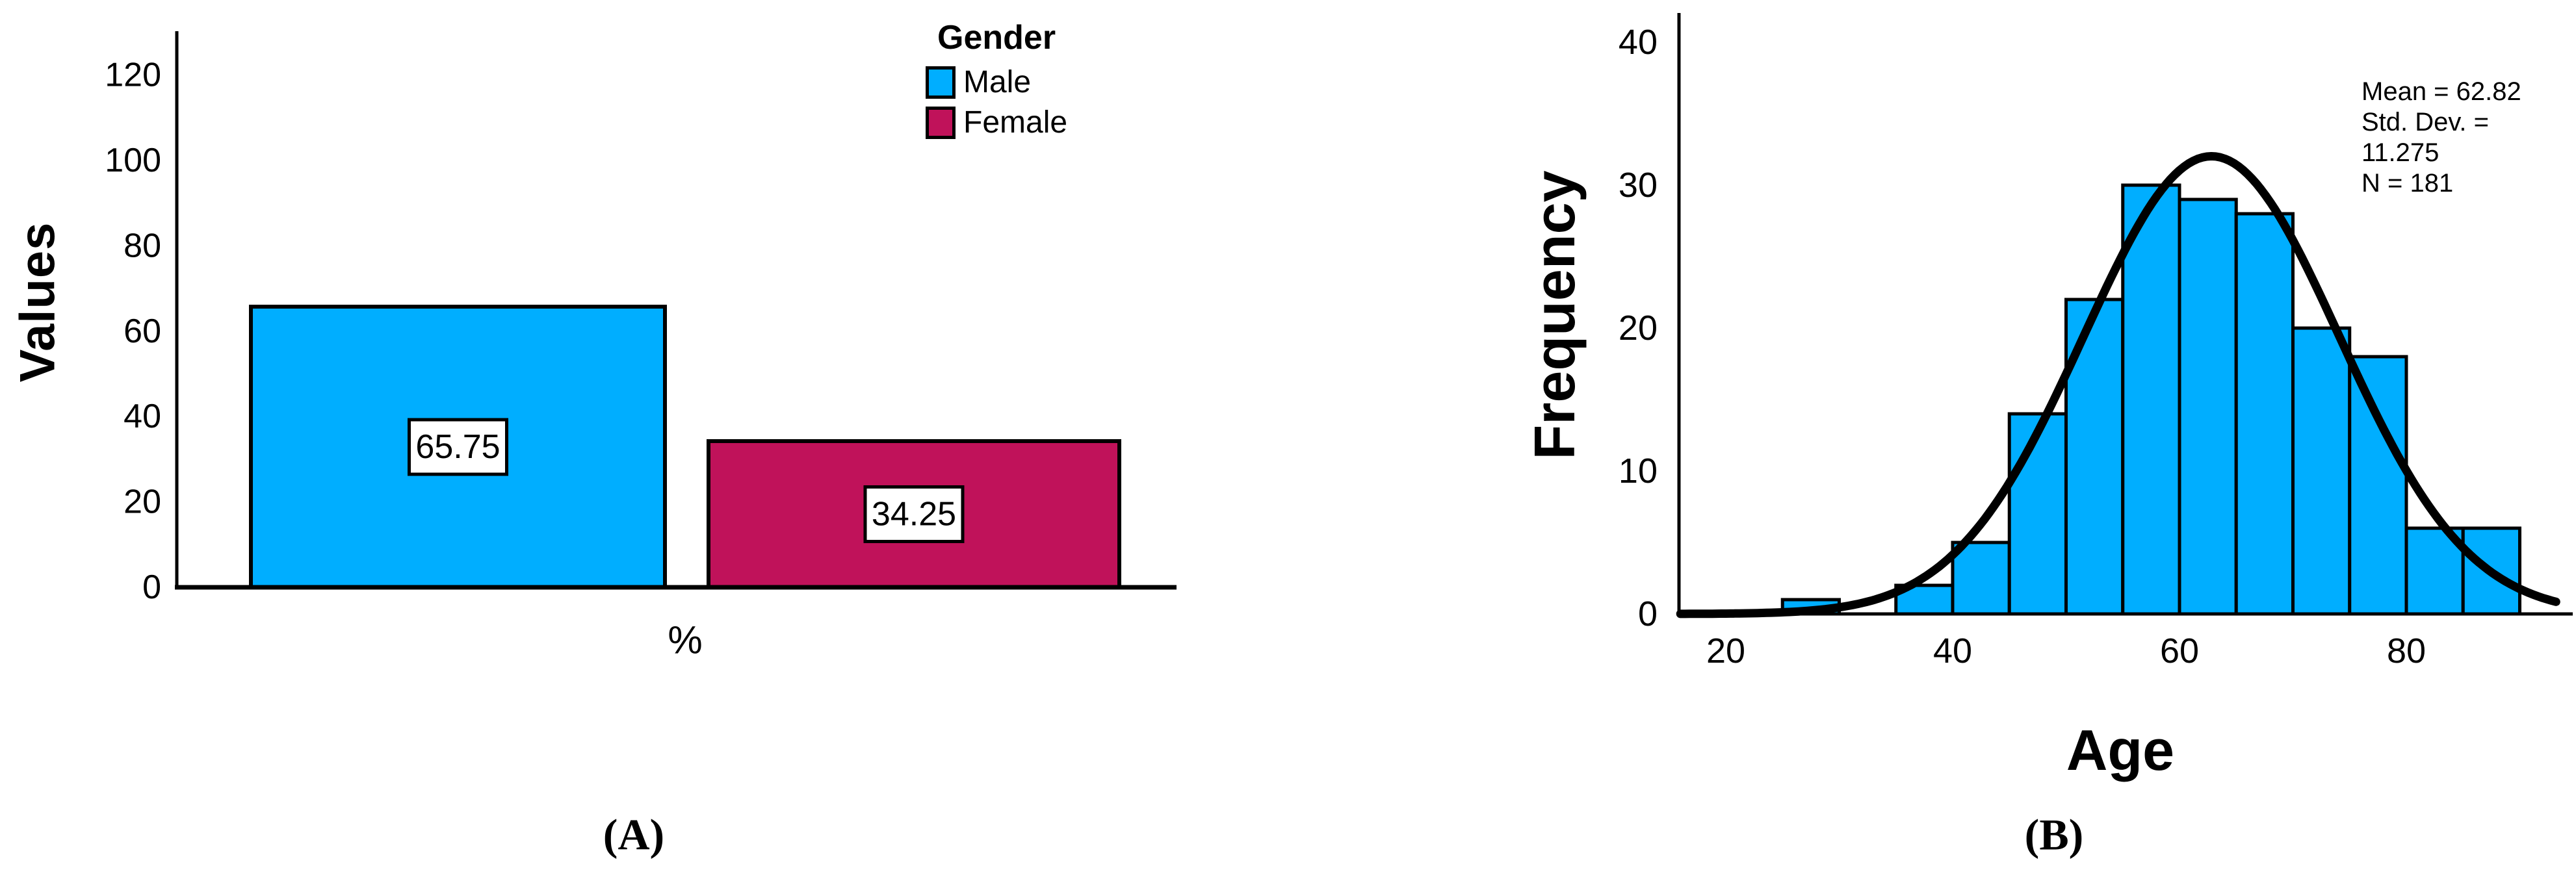 This screenshot has width=2576, height=879. What do you see at coordinates (1648, 613) in the screenshot?
I see `panel-b-ytick-0: 0` at bounding box center [1648, 613].